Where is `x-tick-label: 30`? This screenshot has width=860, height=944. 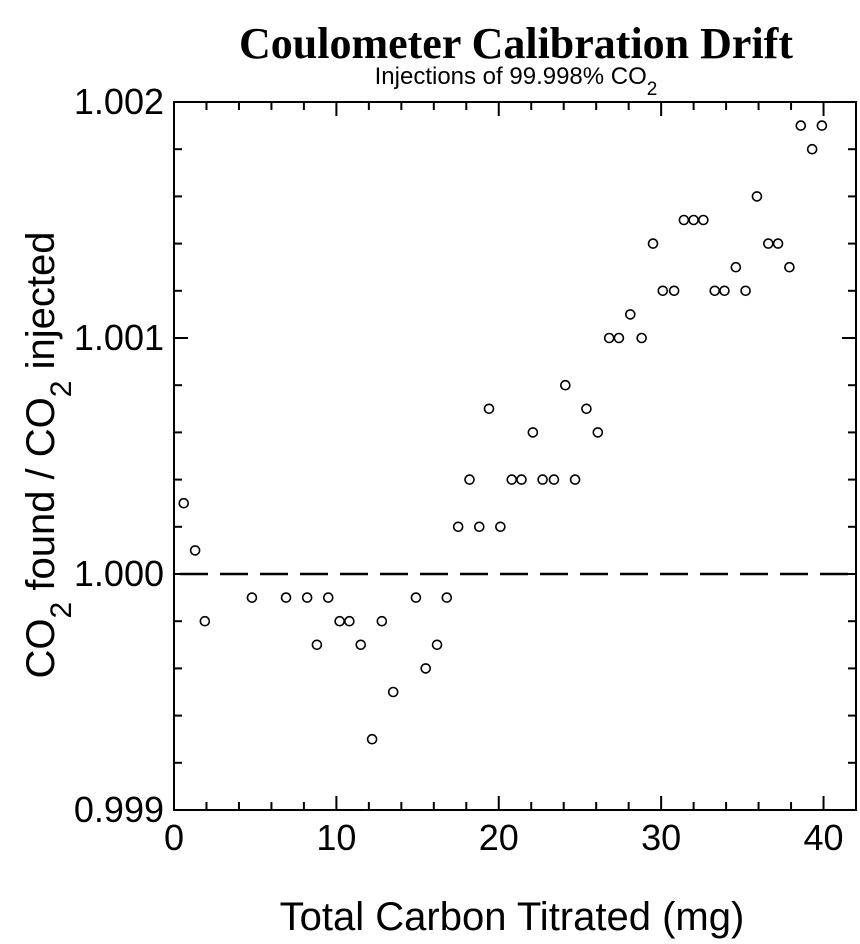
x-tick-label: 30 is located at coordinates (661, 837).